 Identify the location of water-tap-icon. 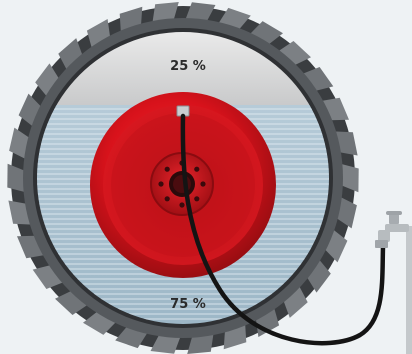
(393, 282).